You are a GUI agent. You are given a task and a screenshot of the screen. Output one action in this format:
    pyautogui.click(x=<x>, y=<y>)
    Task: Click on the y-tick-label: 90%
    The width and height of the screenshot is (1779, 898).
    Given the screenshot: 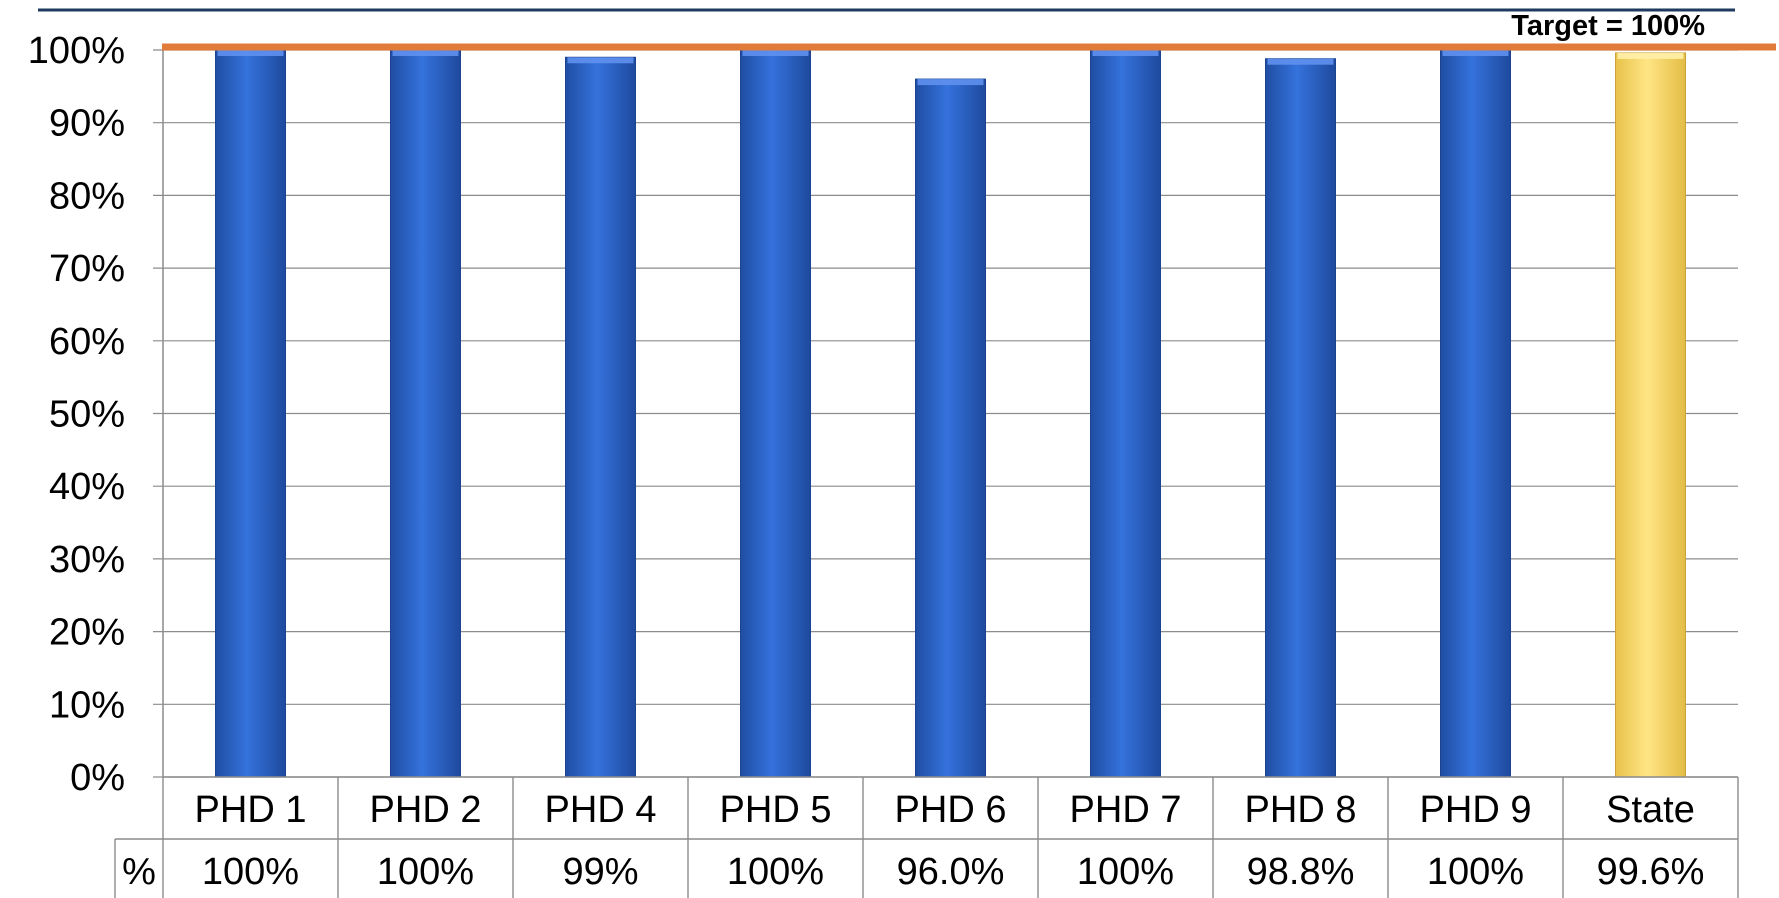 What is the action you would take?
    pyautogui.click(x=87, y=124)
    